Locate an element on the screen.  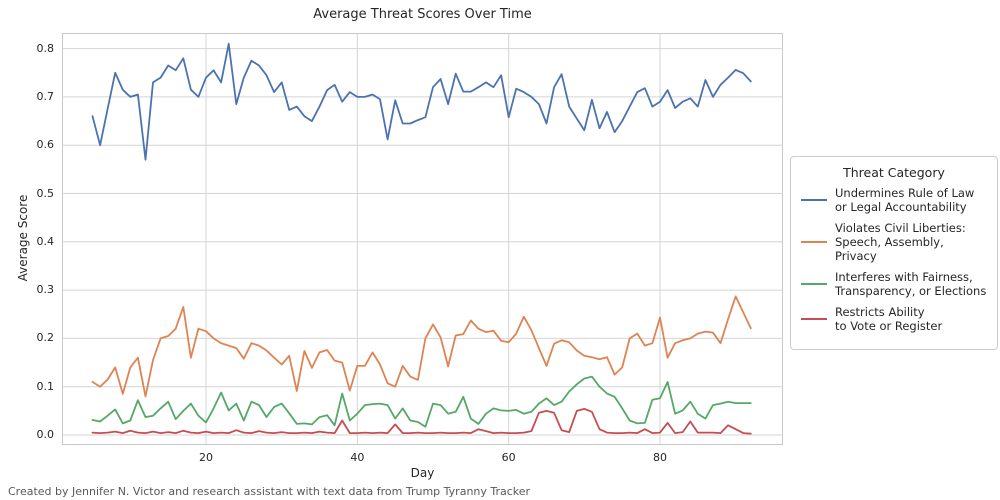
y-tick-label: 0.2 is located at coordinates (45, 338).